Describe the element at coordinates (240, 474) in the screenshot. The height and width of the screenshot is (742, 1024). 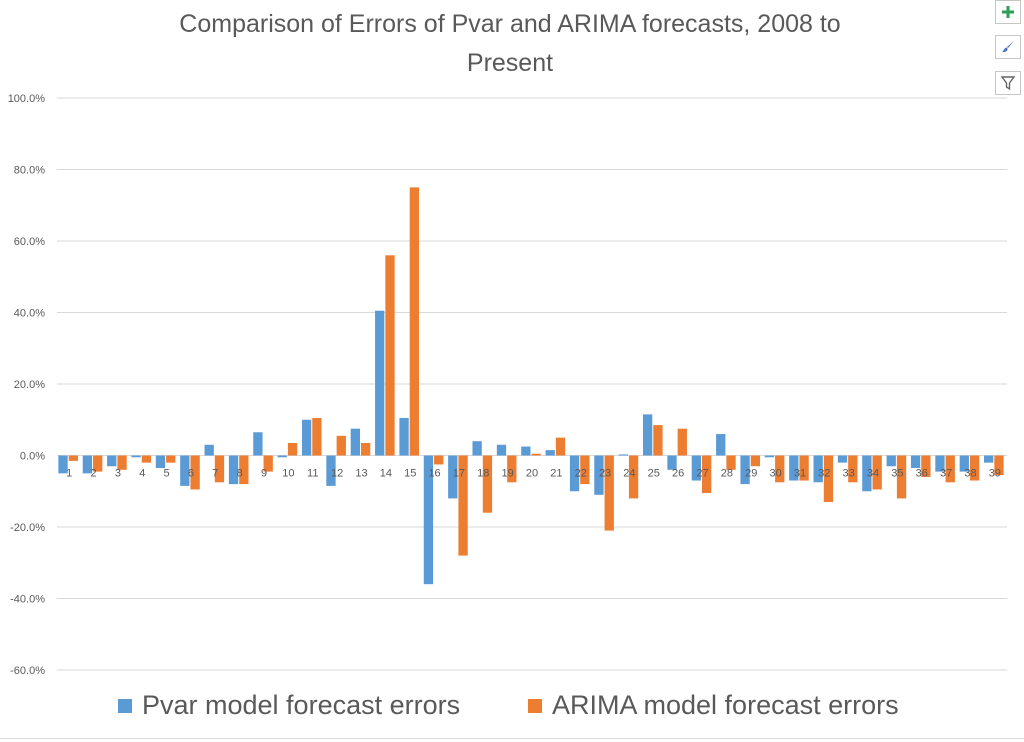
I see `x-tick-label: 8` at that location.